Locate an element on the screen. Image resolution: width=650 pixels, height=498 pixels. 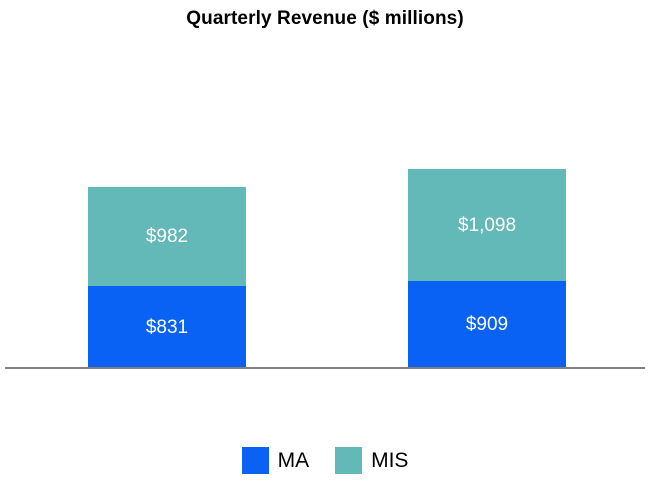
bar-segment-mis-0: $982 is located at coordinates (167, 236).